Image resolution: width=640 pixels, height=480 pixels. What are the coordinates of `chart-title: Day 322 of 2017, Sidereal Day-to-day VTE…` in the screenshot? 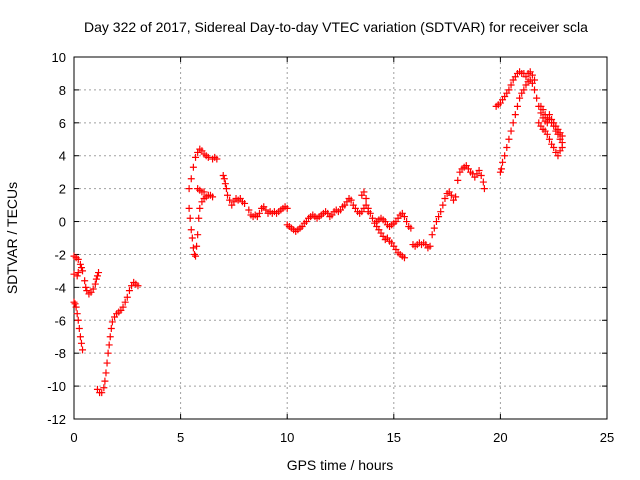 It's located at (336, 27).